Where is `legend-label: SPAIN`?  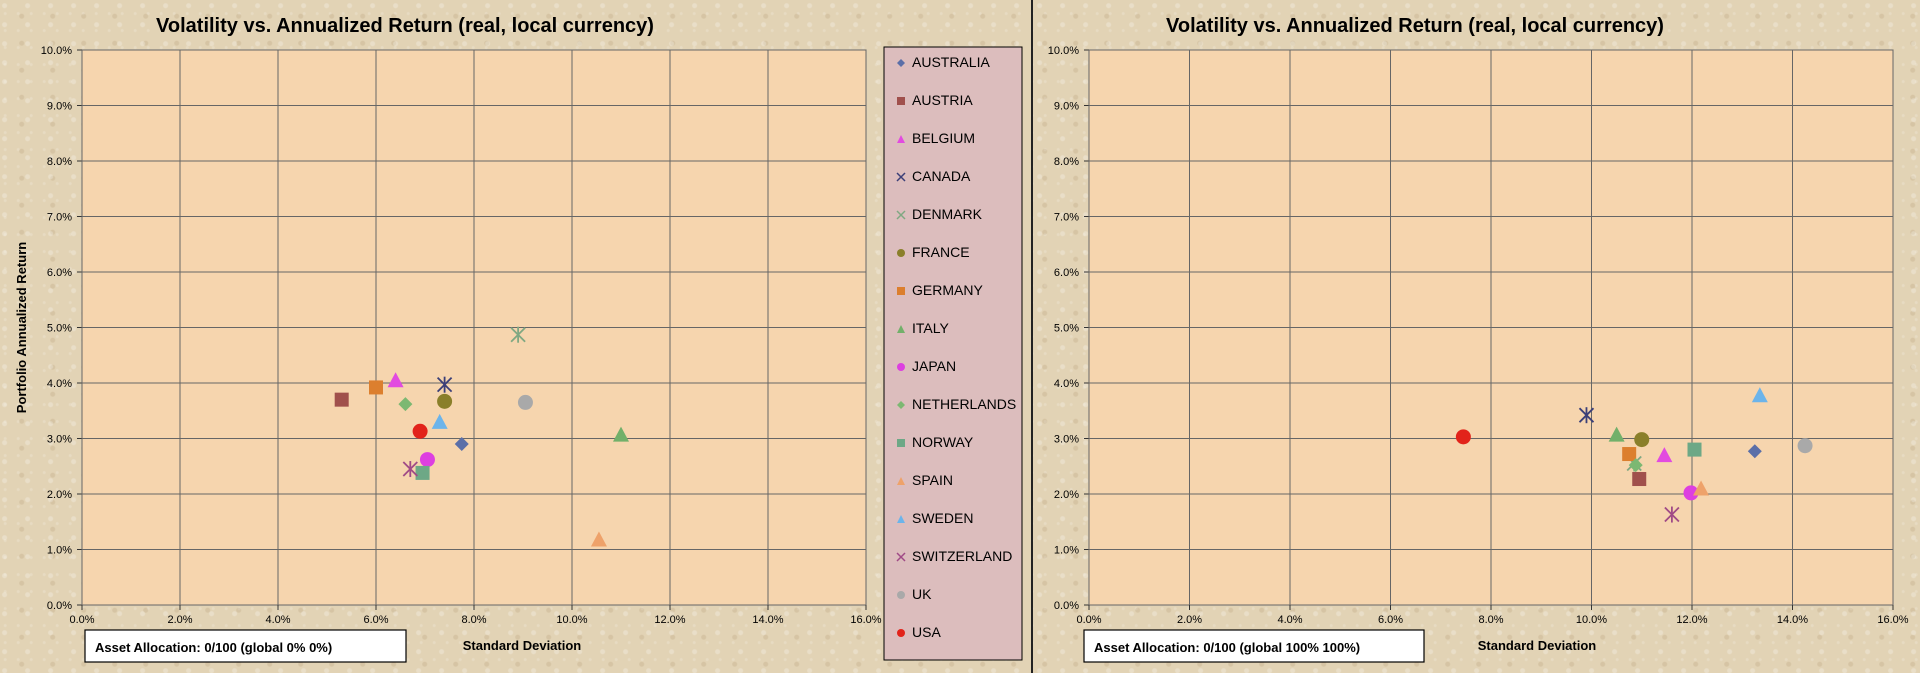 legend-label: SPAIN is located at coordinates (932, 480).